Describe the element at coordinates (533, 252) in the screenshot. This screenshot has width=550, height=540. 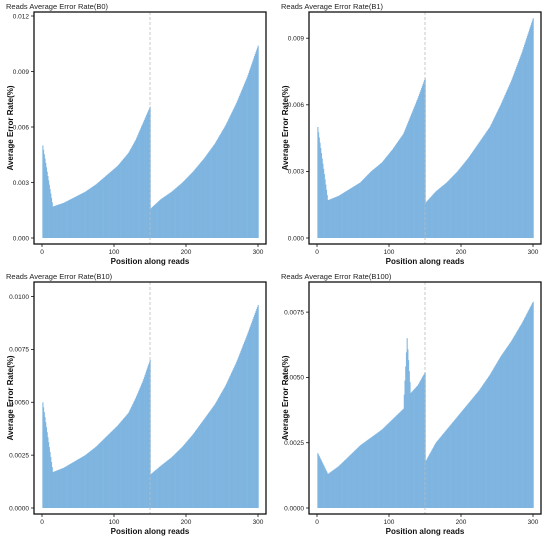
I see `x-tick-label: 300` at that location.